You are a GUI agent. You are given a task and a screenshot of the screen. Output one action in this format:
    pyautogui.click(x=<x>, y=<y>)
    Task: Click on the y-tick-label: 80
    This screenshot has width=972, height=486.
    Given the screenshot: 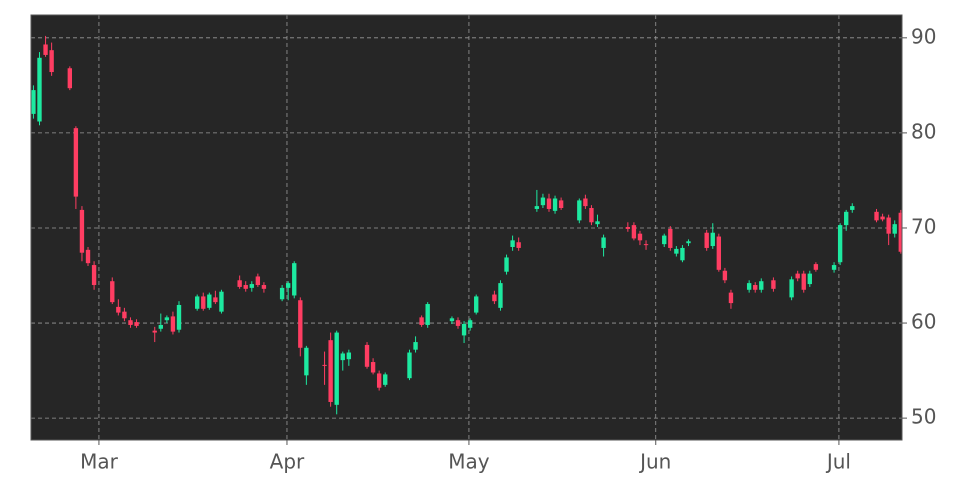 What is the action you would take?
    pyautogui.click(x=923, y=131)
    